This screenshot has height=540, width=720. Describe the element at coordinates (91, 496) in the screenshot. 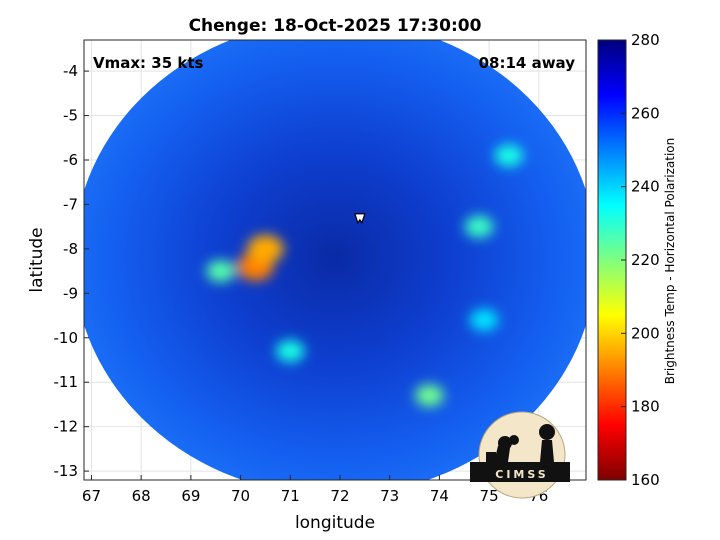

I see `x-tick-label: 67` at that location.